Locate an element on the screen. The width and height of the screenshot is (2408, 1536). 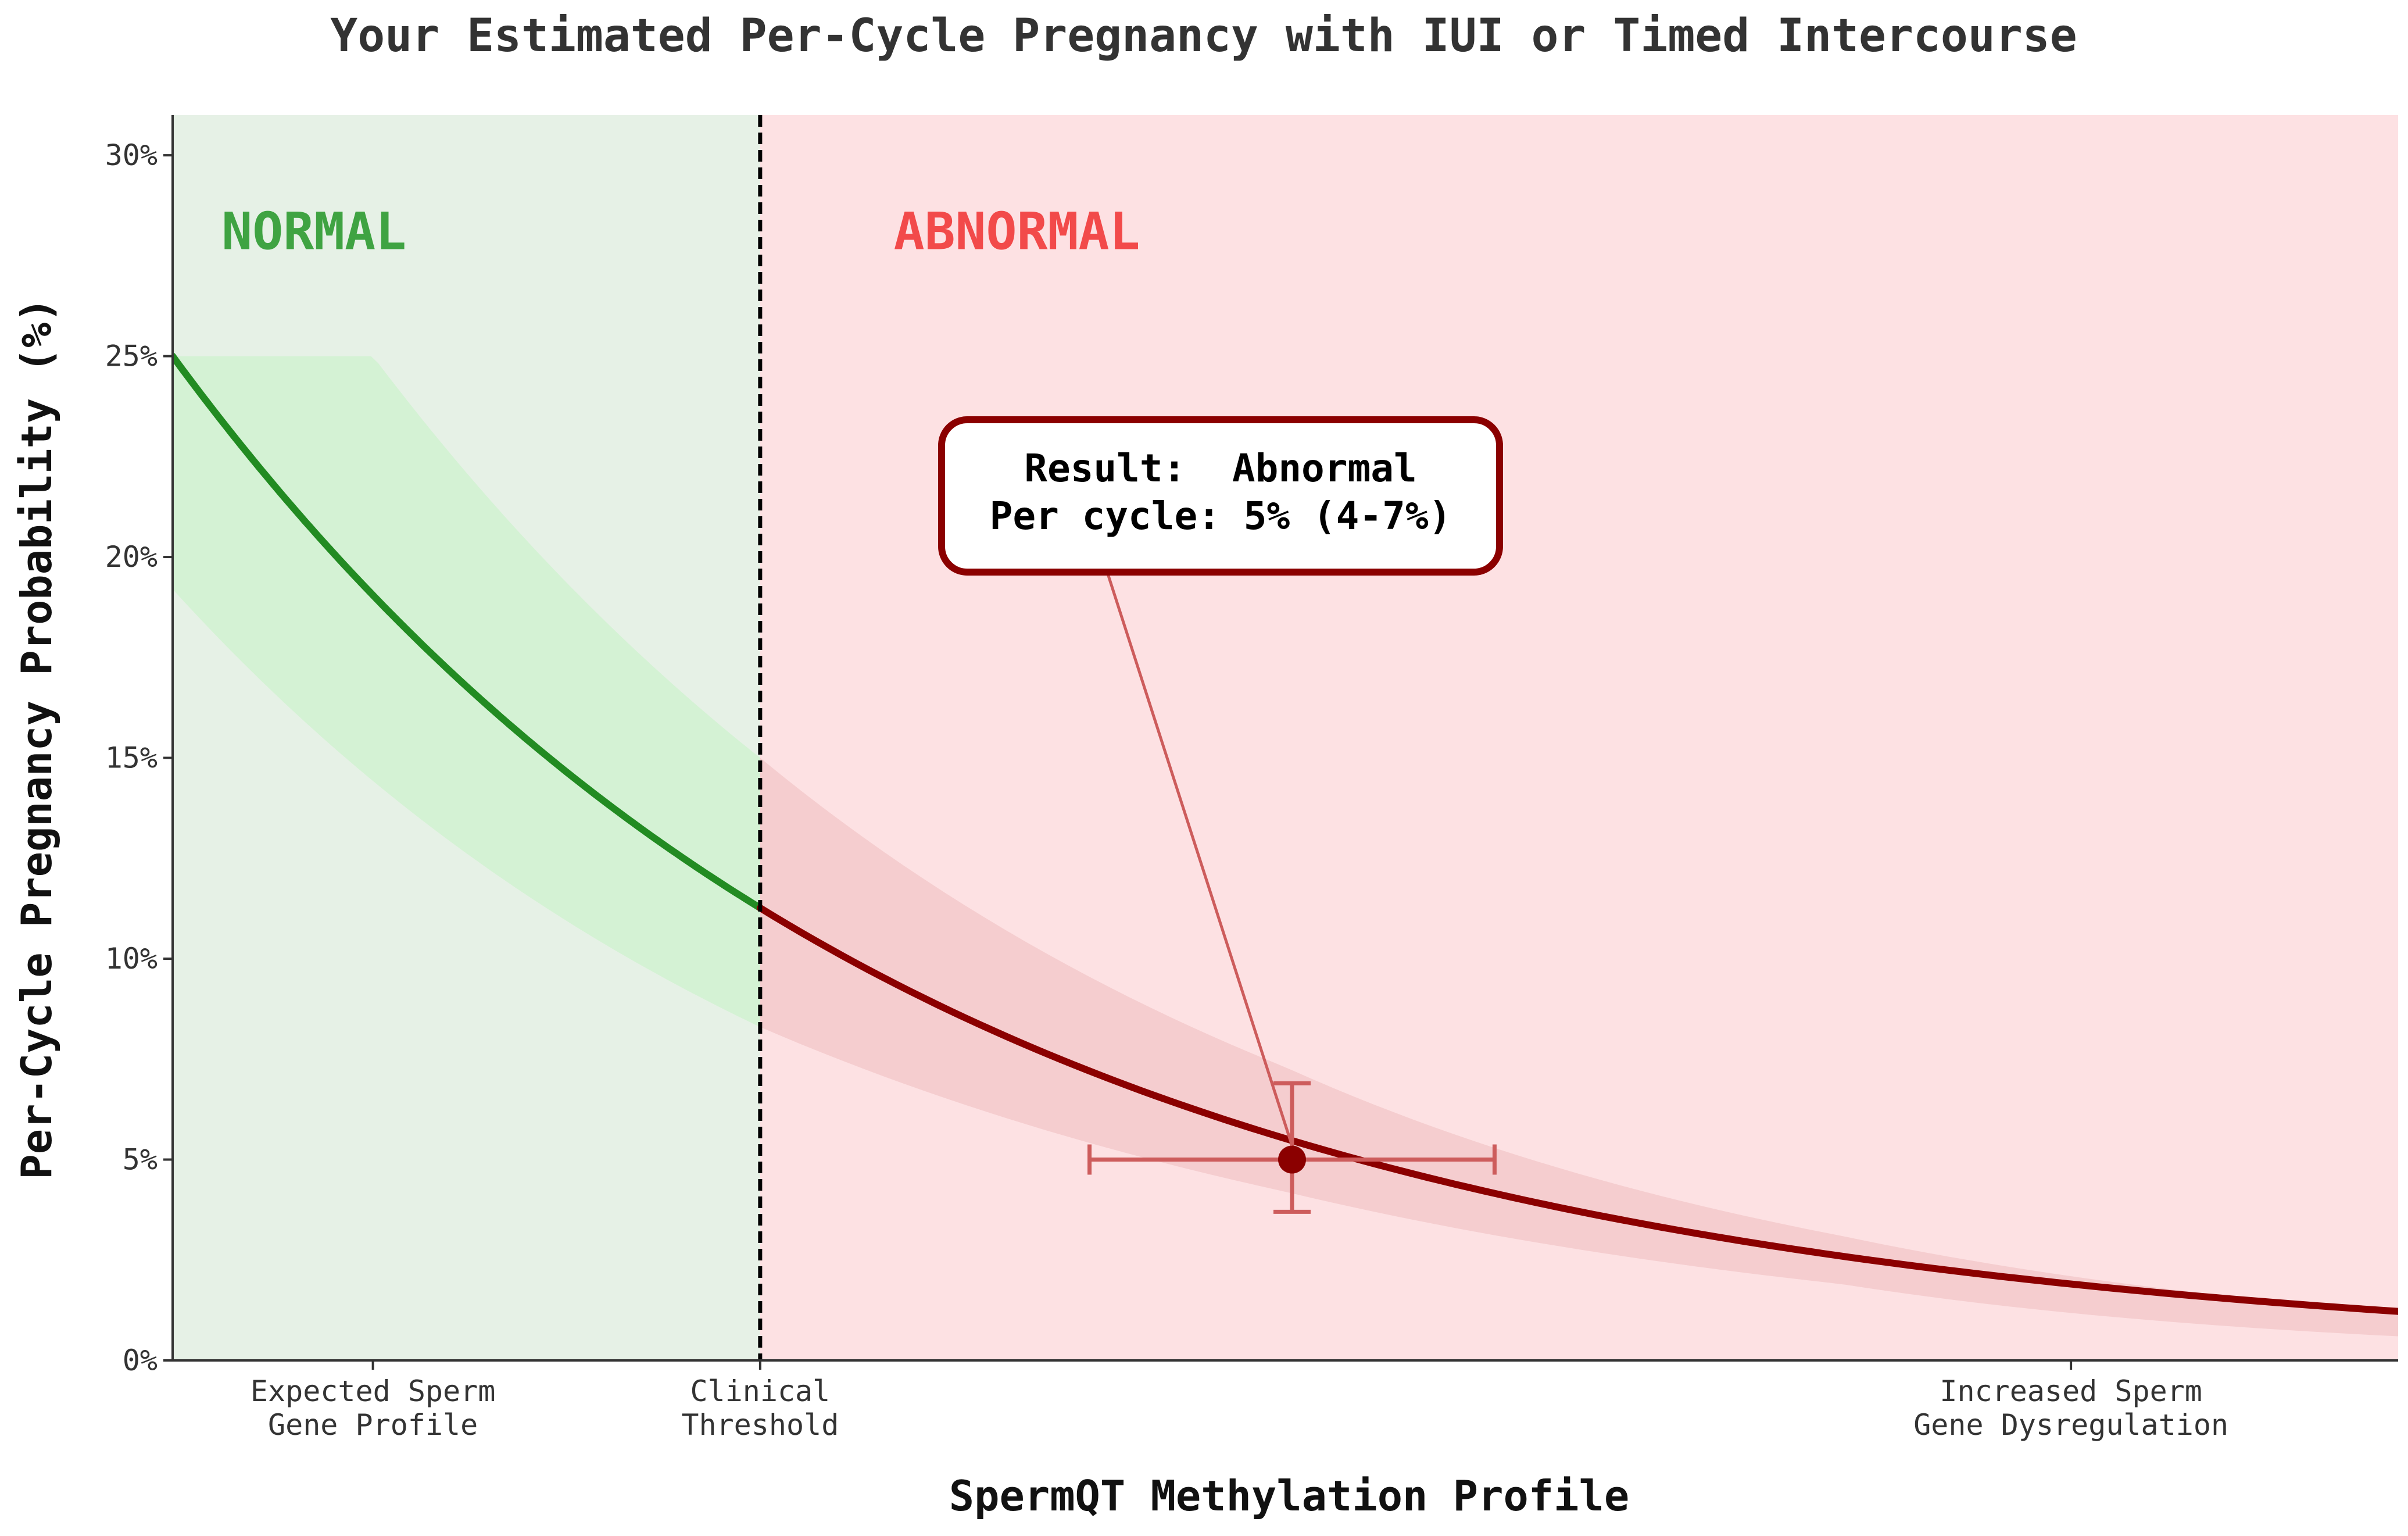
confidence-band-normal is located at coordinates (467, 691).